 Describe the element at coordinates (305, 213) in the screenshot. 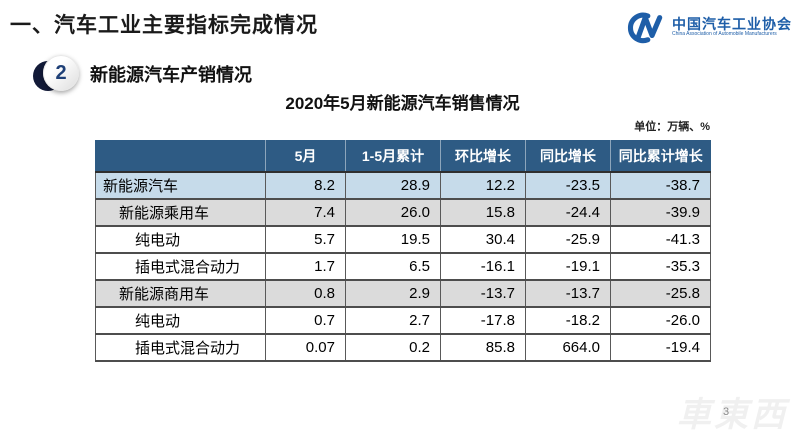

I see `cell: 7.4` at that location.